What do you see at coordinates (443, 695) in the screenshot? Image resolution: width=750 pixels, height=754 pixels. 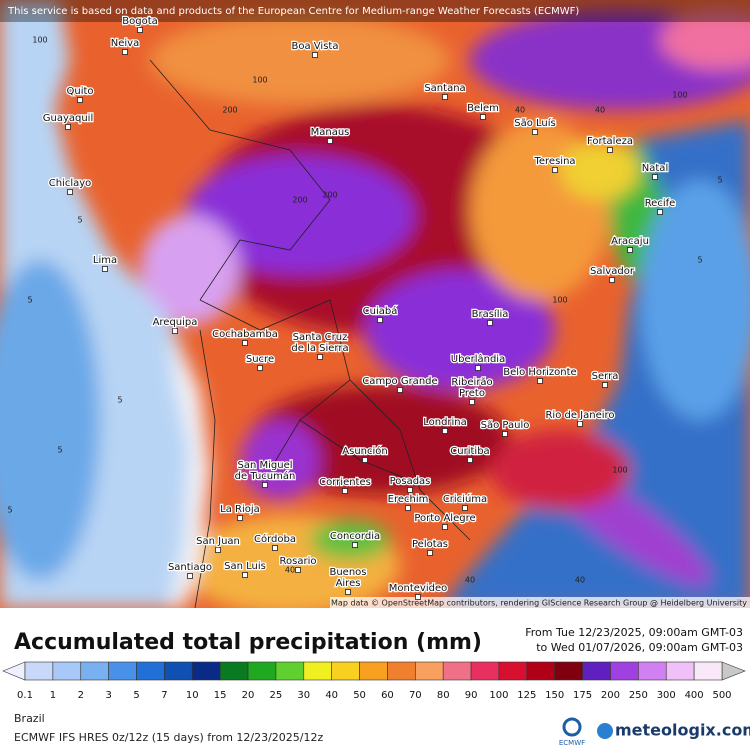 I see `color-bar-tick: 80` at bounding box center [443, 695].